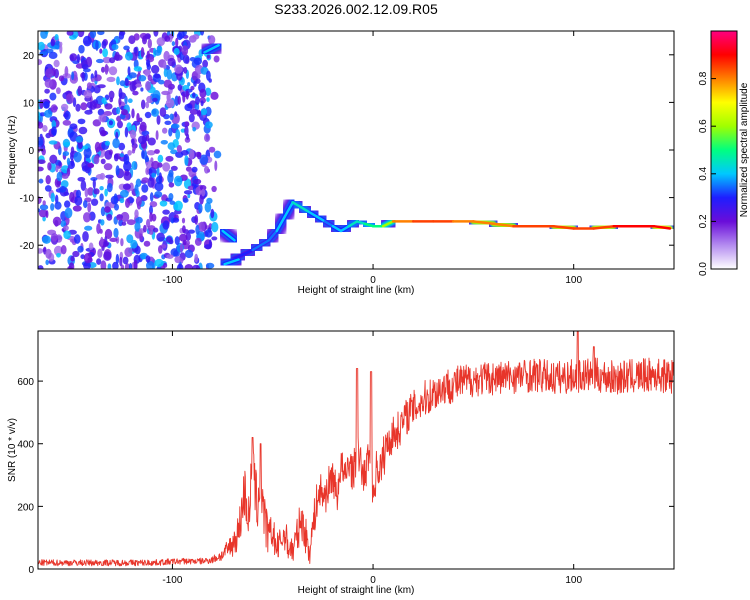  Describe the element at coordinates (443, 231) in the screenshot. I see `main-ridge` at that location.